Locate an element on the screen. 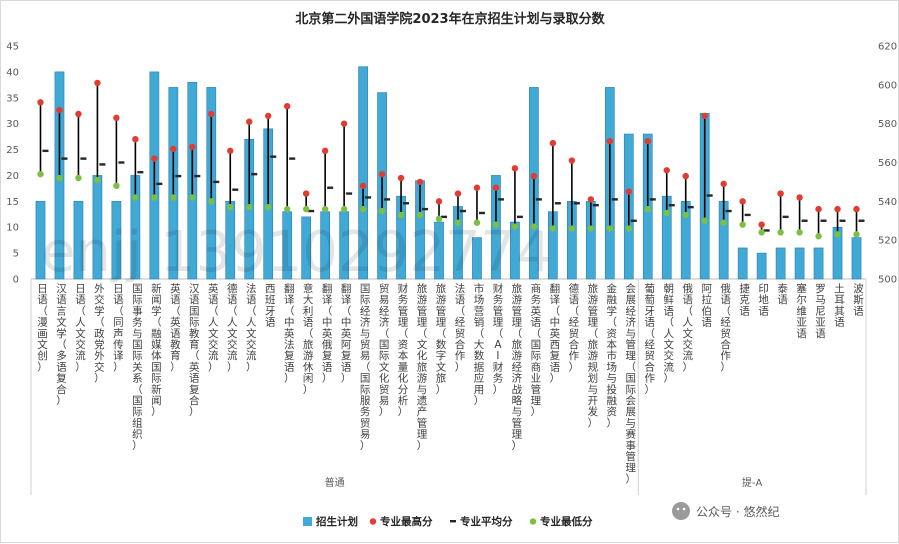 This screenshot has width=899, height=544. x-category-label: 旅游管理（文化旅游与遗产管理） is located at coordinates (422, 367).